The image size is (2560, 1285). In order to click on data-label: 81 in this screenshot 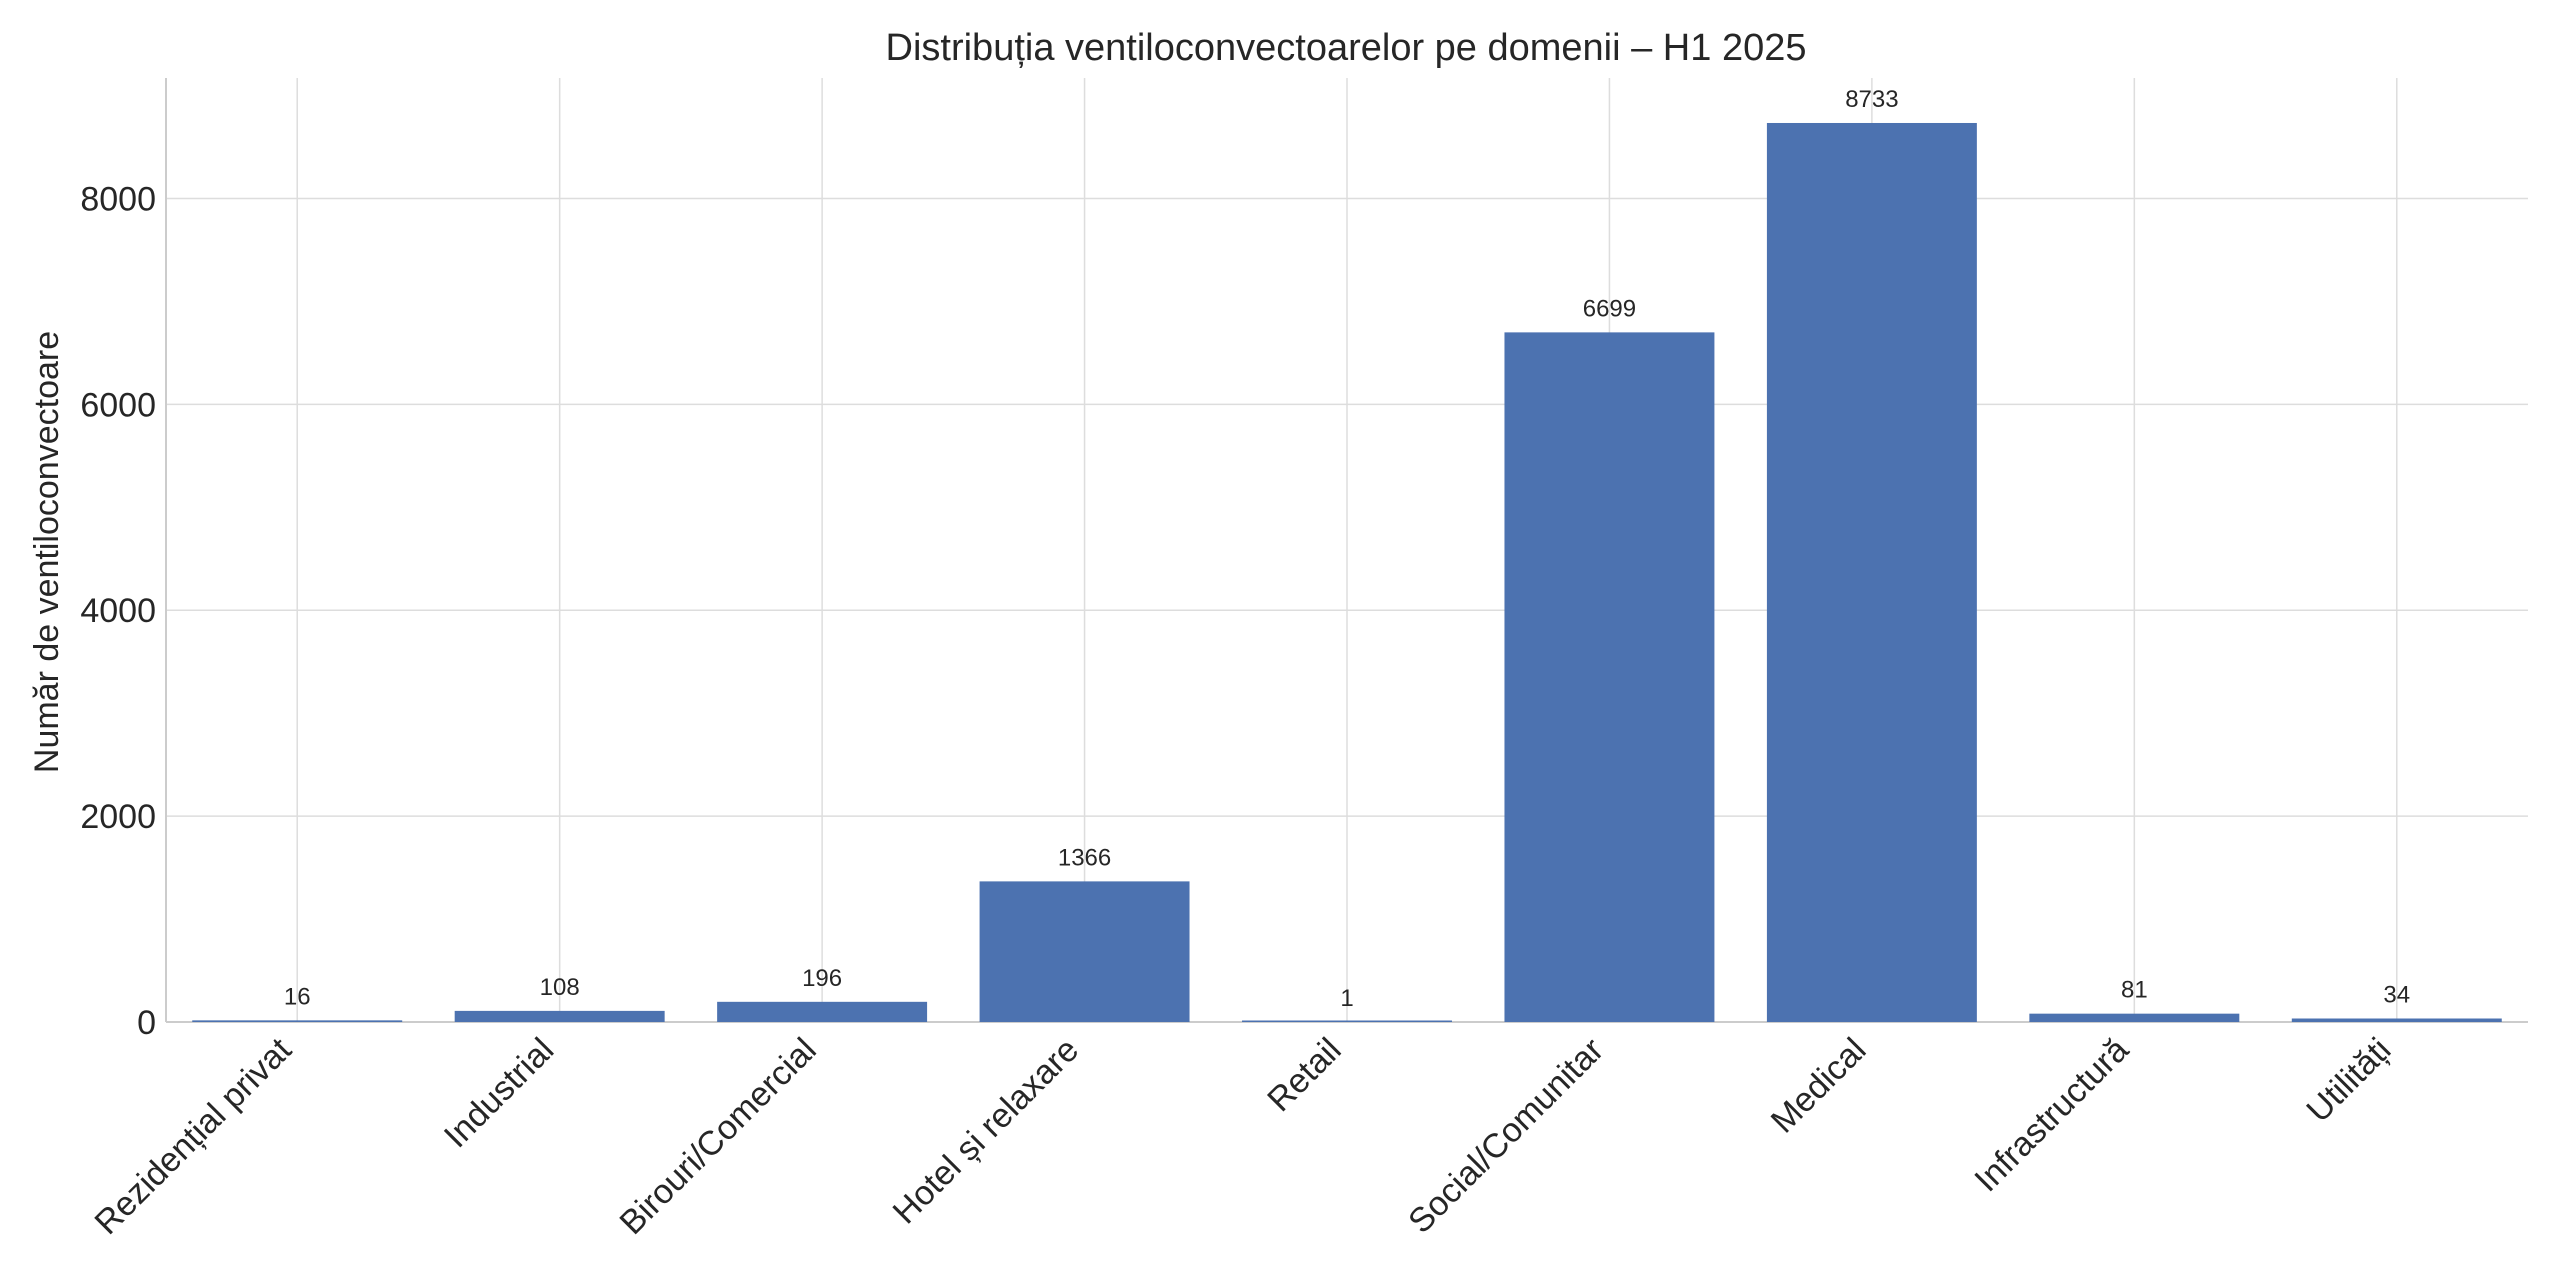, I will do `click(2134, 990)`.